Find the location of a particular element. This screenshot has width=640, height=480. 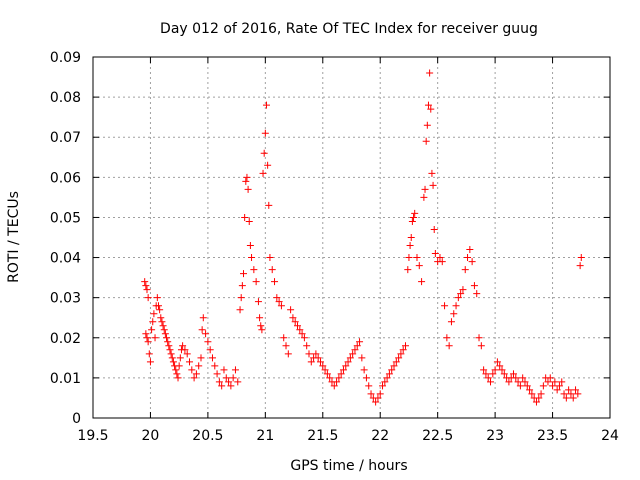

x-tick-label: 23.5 is located at coordinates (552, 436).